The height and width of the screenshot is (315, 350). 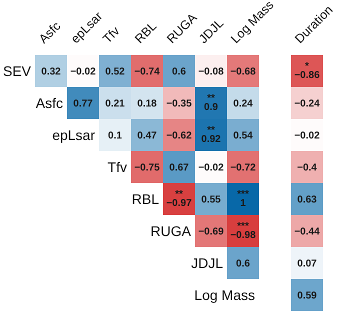 I want to click on data-label: *** 1, so click(x=243, y=199).